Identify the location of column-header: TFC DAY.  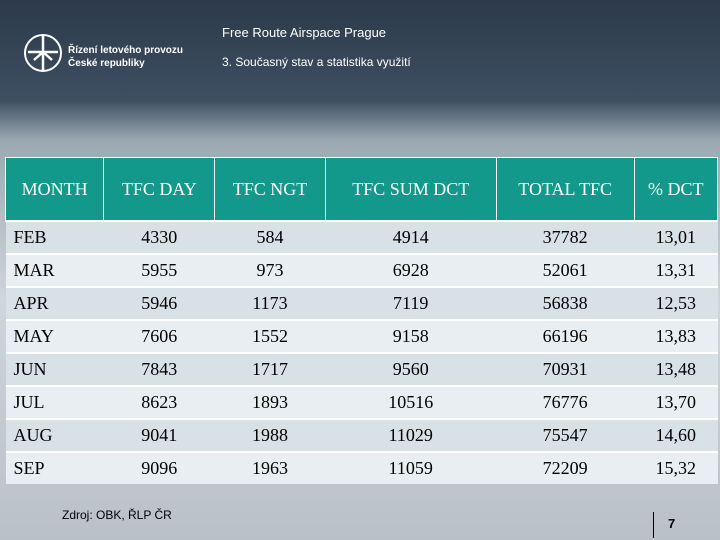
(159, 189).